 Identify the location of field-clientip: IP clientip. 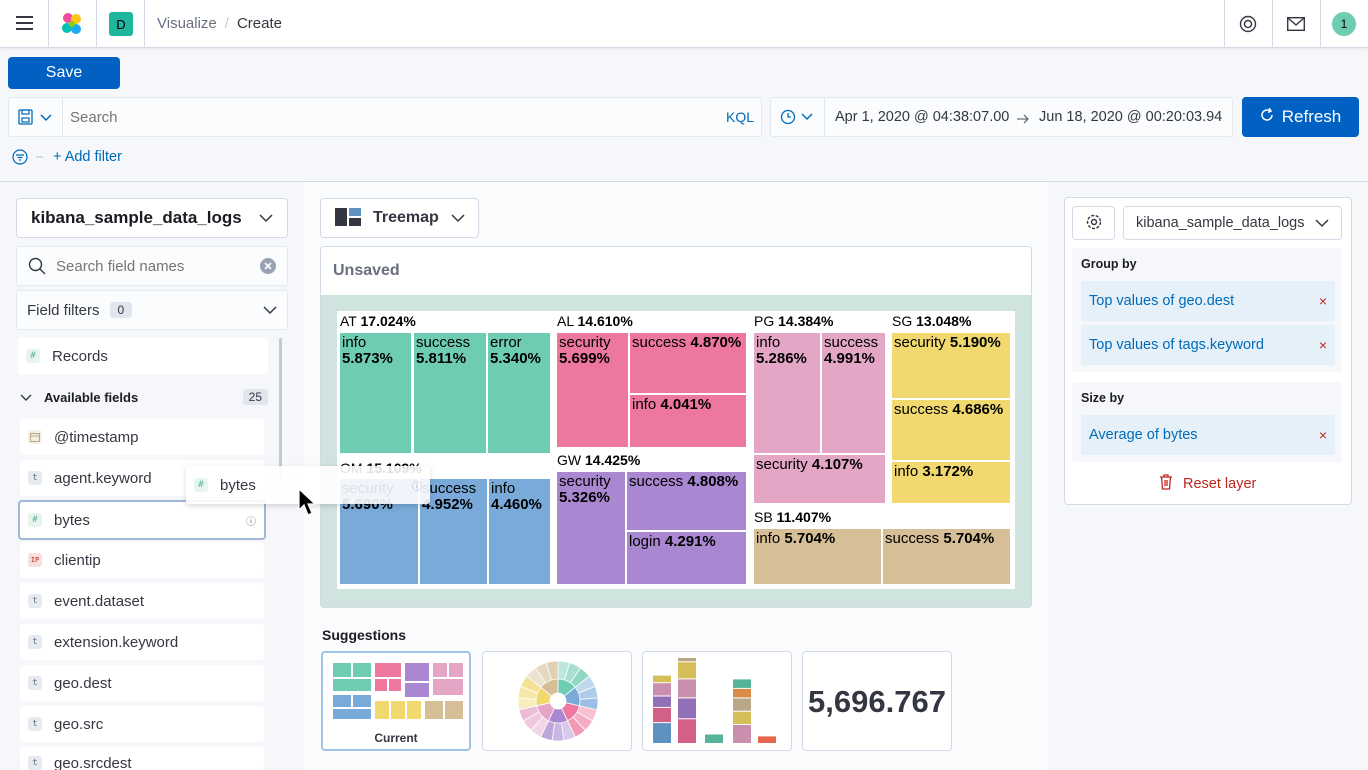
(142, 560).